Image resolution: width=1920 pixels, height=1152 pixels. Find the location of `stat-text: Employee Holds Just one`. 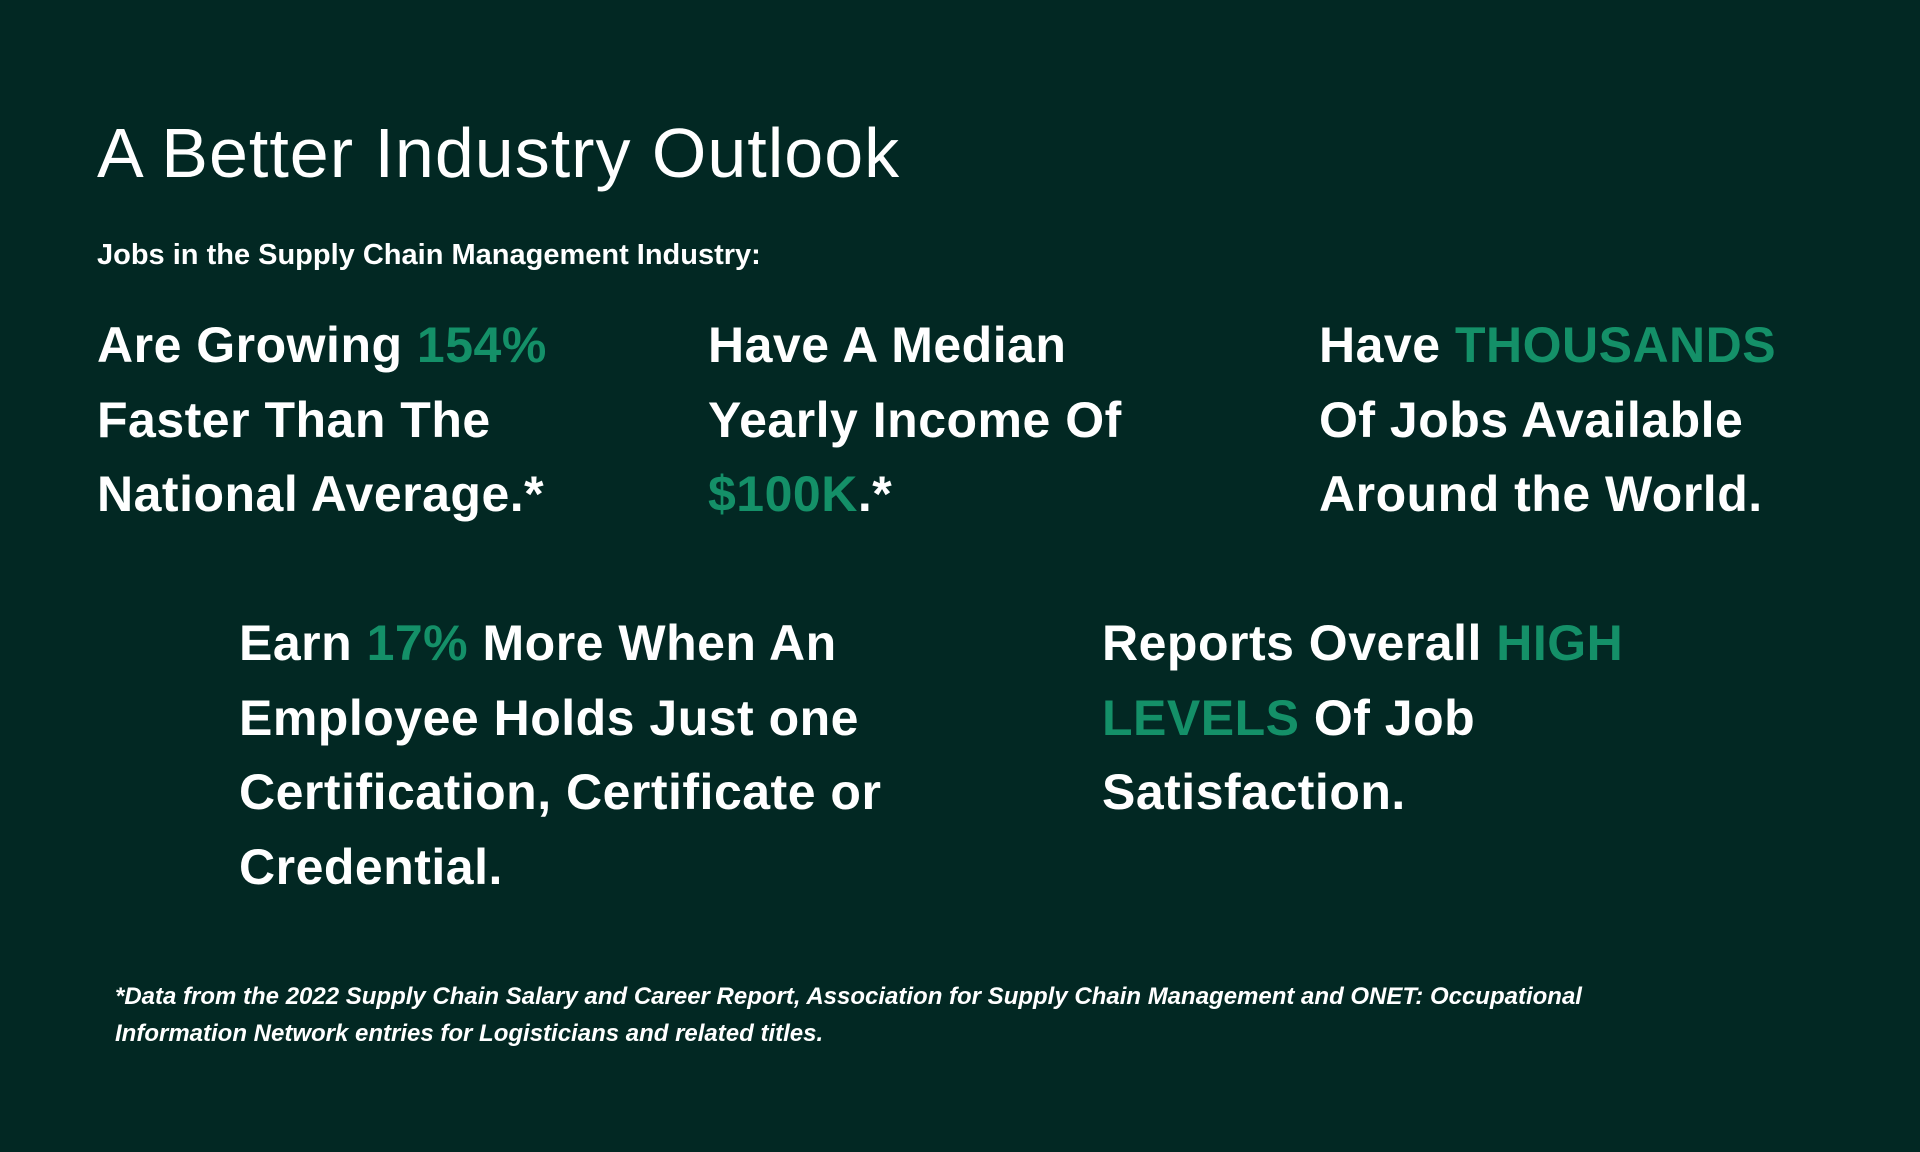

stat-text: Employee Holds Just one is located at coordinates (549, 717).